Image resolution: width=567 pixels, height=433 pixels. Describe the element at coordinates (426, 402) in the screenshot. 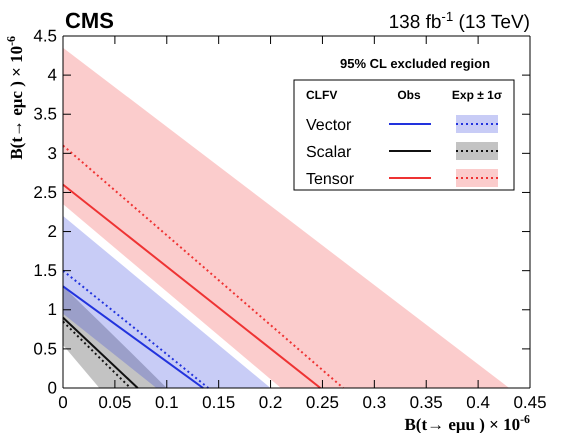

I see `x-tick-label: 0.35` at that location.